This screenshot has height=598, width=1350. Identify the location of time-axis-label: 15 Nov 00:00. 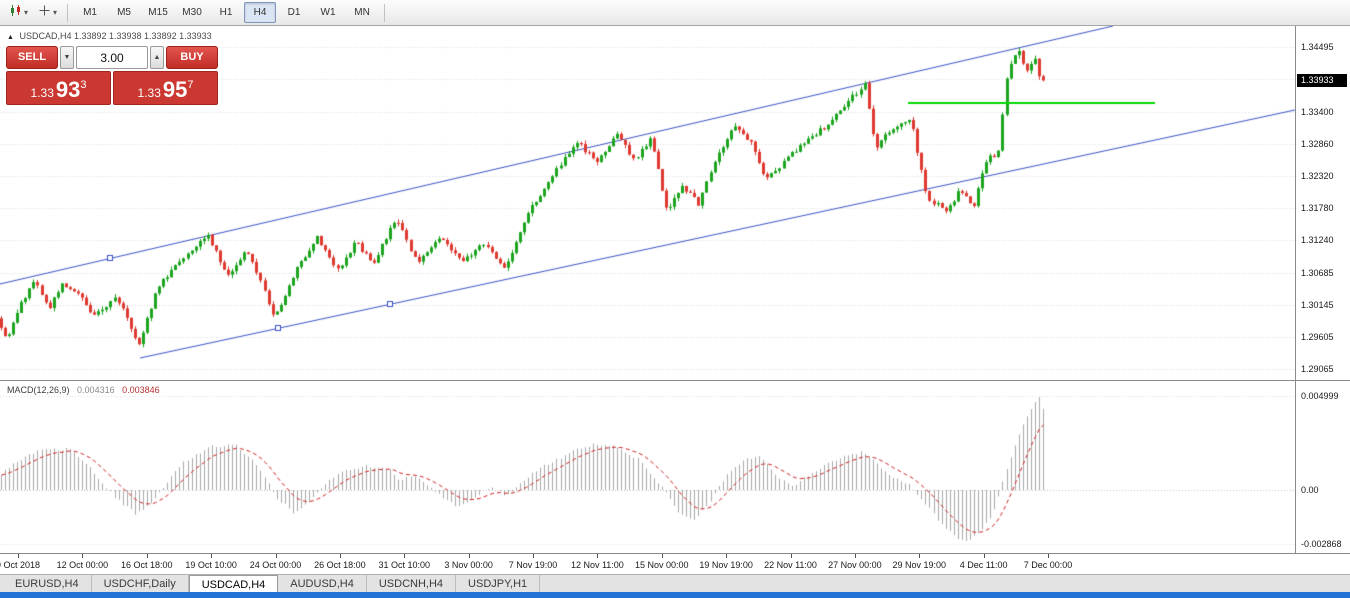
(661, 565).